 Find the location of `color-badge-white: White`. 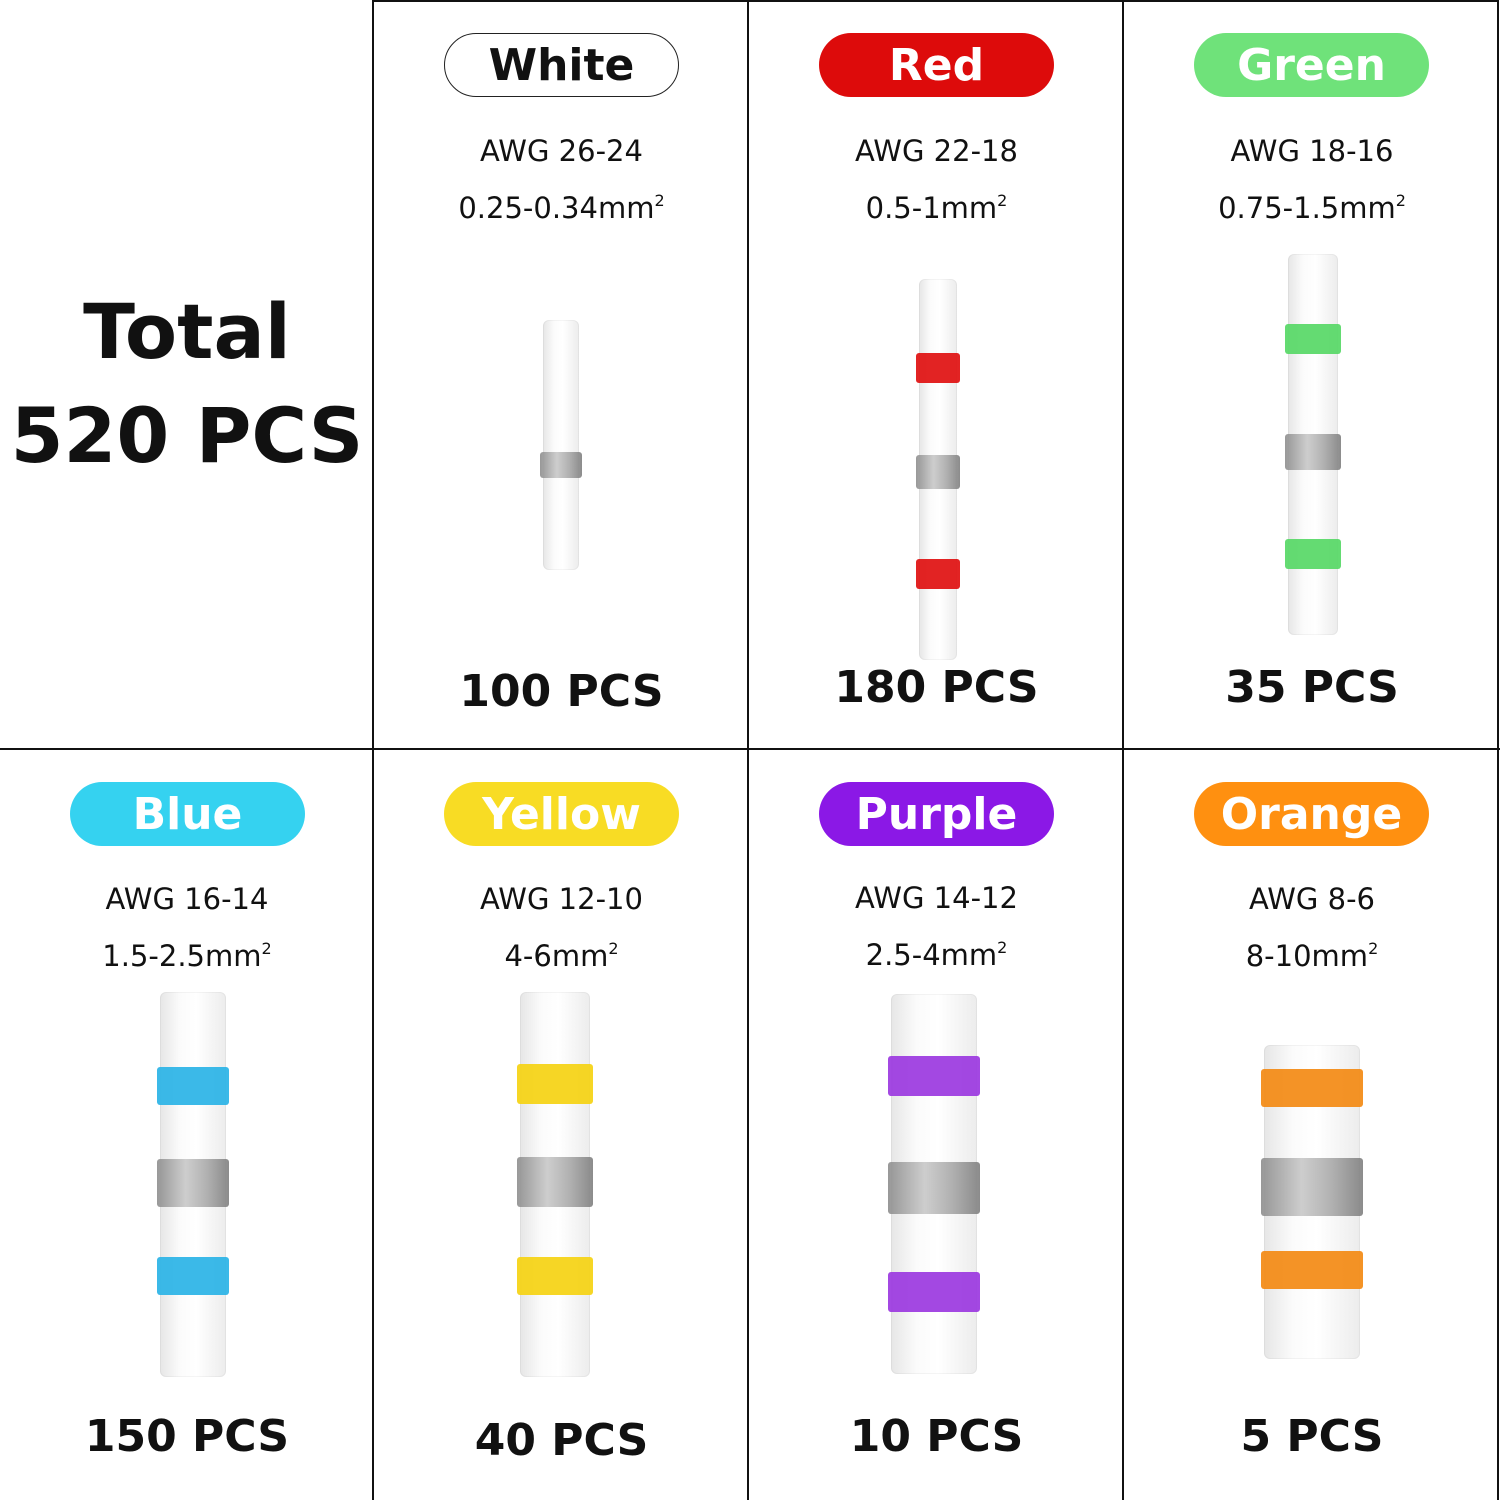

color-badge-white: White is located at coordinates (561, 65).